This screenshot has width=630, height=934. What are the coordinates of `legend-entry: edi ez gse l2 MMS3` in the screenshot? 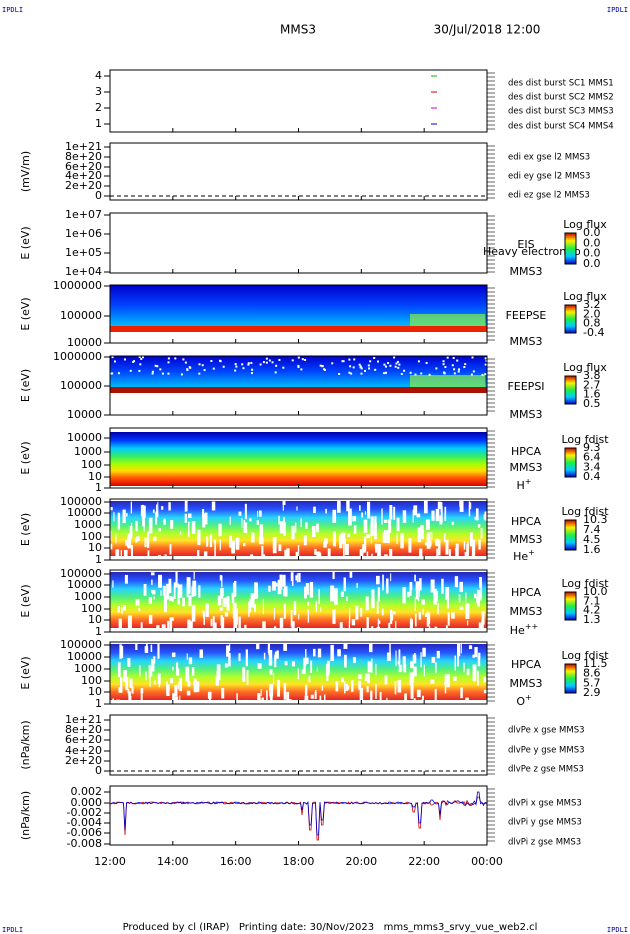 It's located at (549, 196).